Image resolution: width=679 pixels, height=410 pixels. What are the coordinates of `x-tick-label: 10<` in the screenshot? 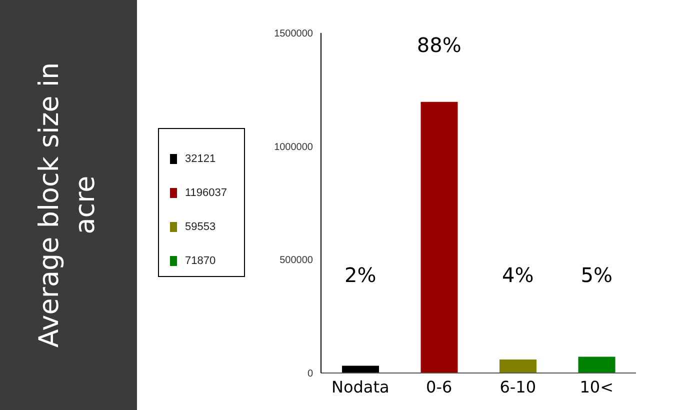 It's located at (597, 386).